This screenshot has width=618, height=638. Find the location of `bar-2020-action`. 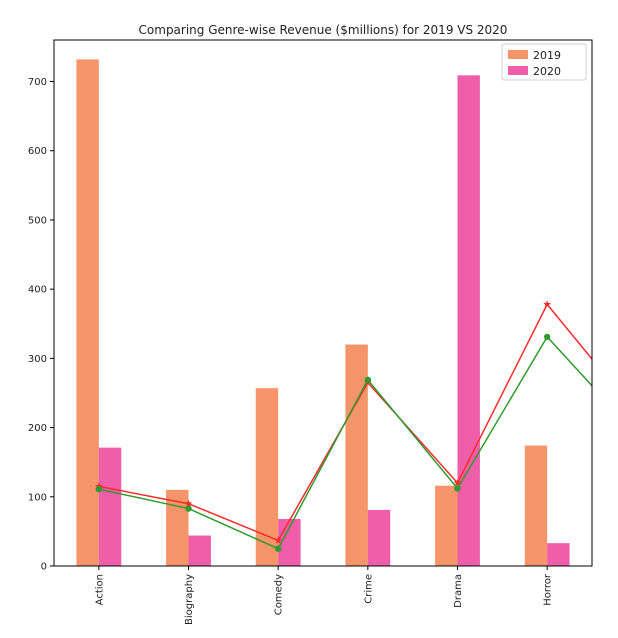

bar-2020-action is located at coordinates (110, 506).